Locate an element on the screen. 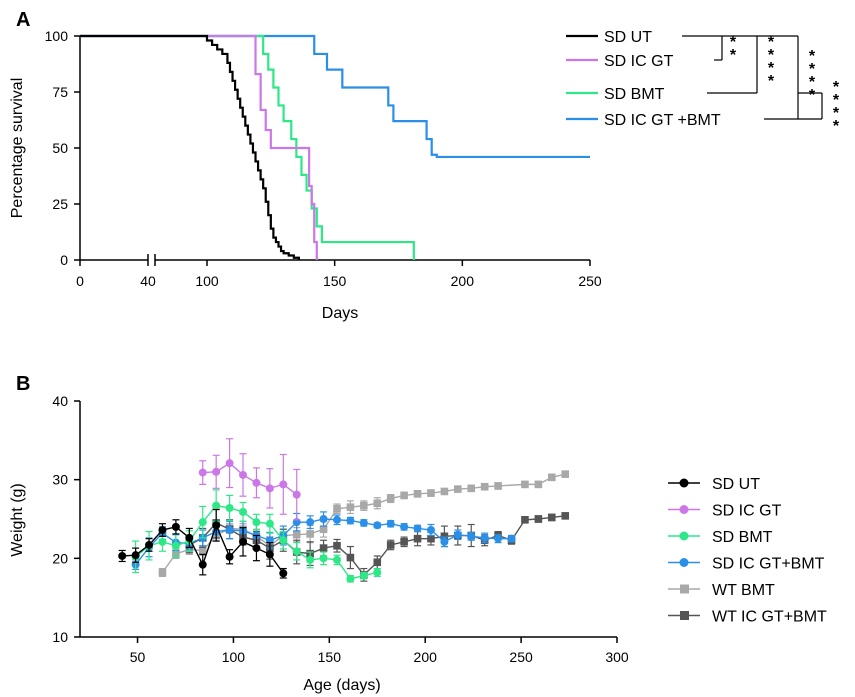  series-sd-ic-gt is located at coordinates (249, 479).